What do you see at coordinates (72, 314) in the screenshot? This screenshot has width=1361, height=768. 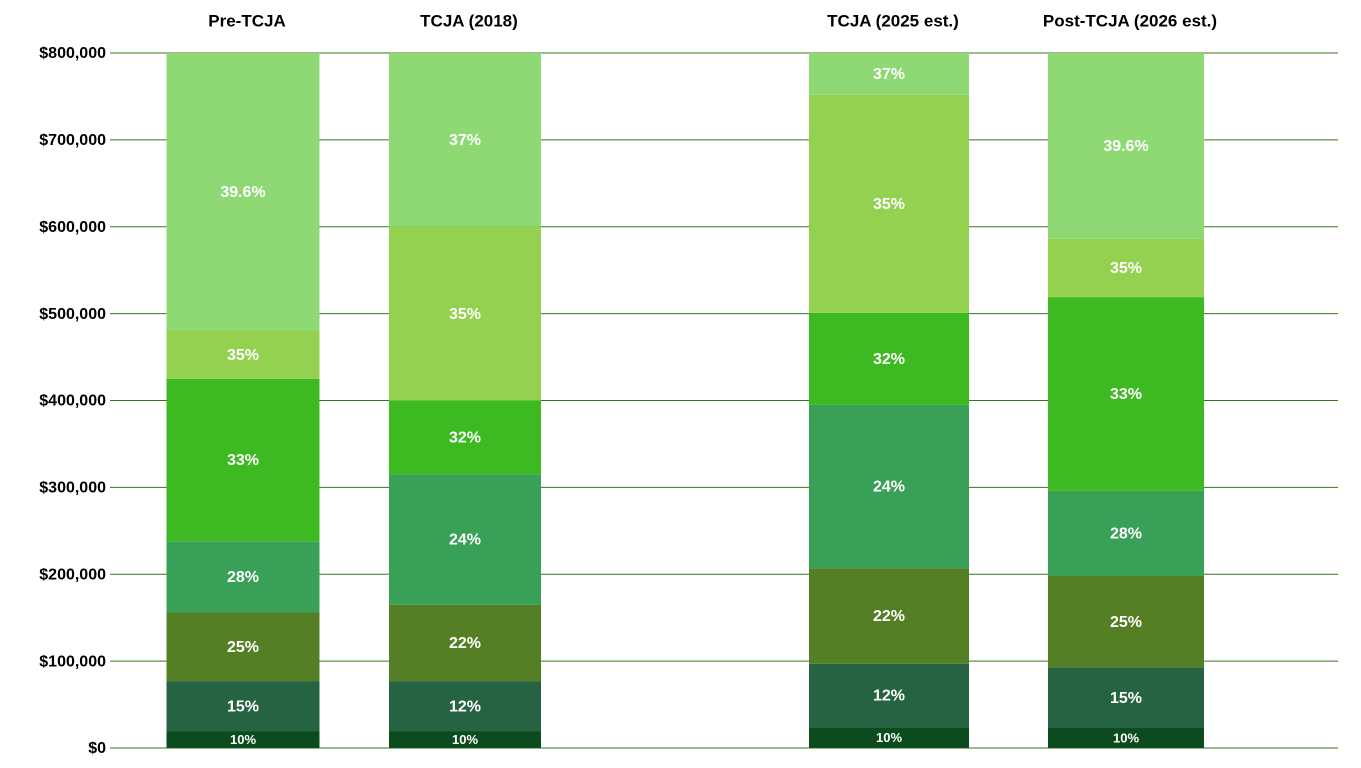 I see `y-tick-label: $500,000` at bounding box center [72, 314].